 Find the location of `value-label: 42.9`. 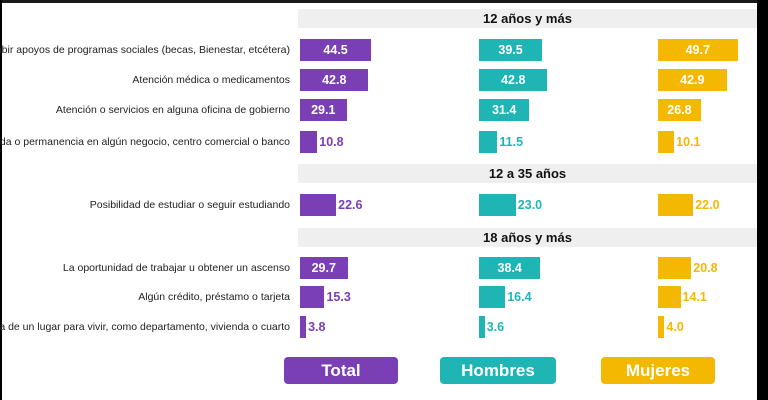

value-label: 42.9 is located at coordinates (692, 80).